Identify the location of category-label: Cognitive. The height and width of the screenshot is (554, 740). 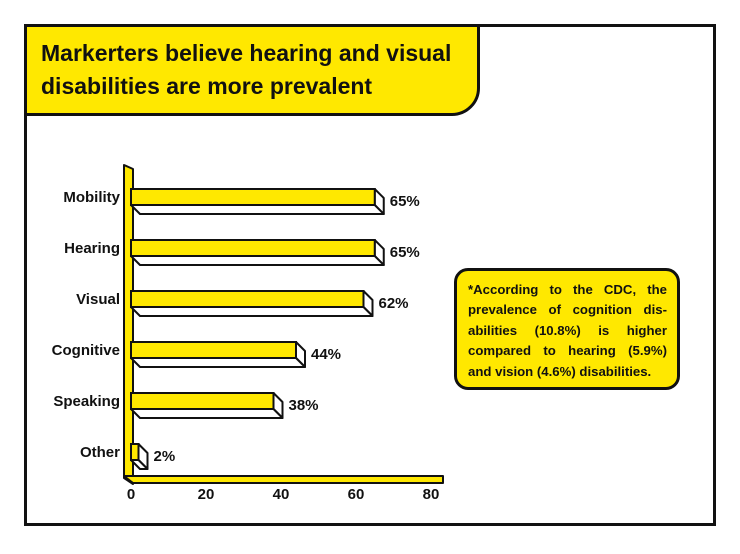
(86, 350).